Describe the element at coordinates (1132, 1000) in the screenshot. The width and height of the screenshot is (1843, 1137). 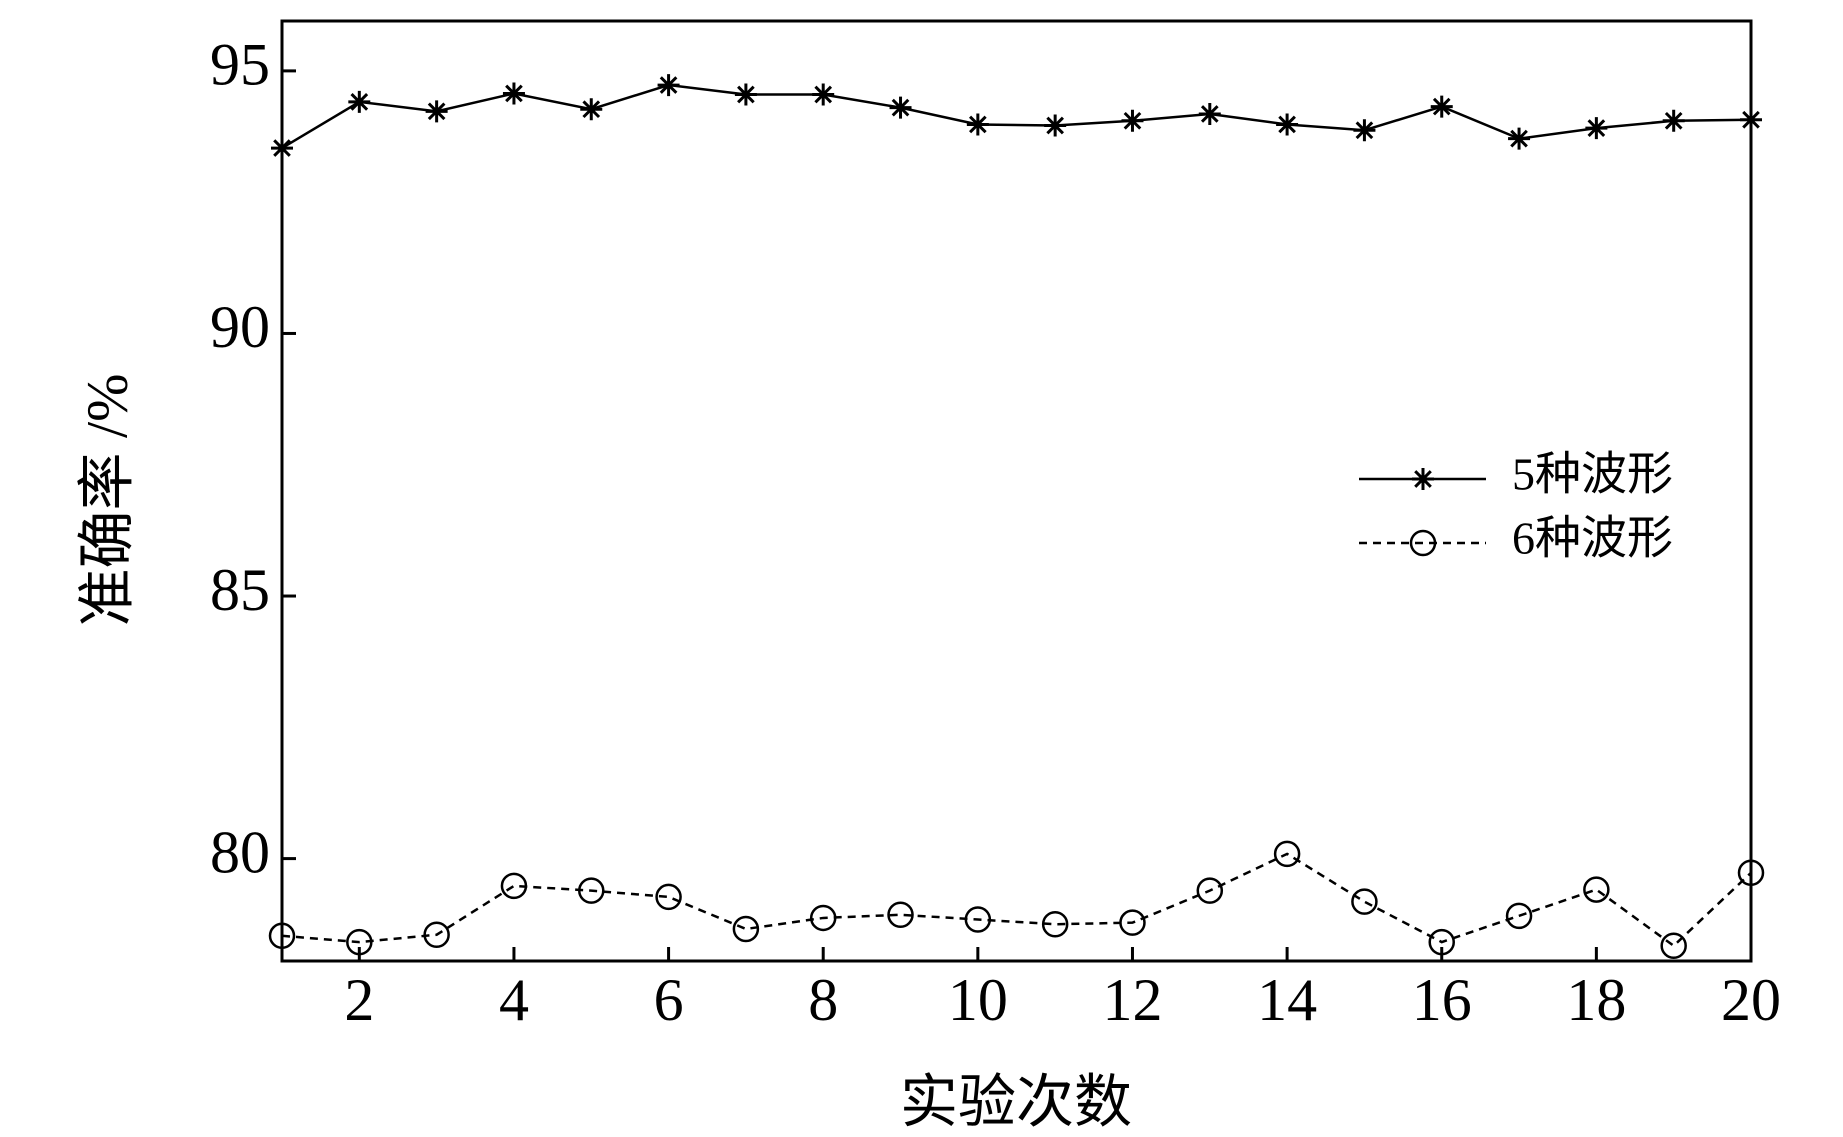
I see `x-tick-label: 12` at that location.